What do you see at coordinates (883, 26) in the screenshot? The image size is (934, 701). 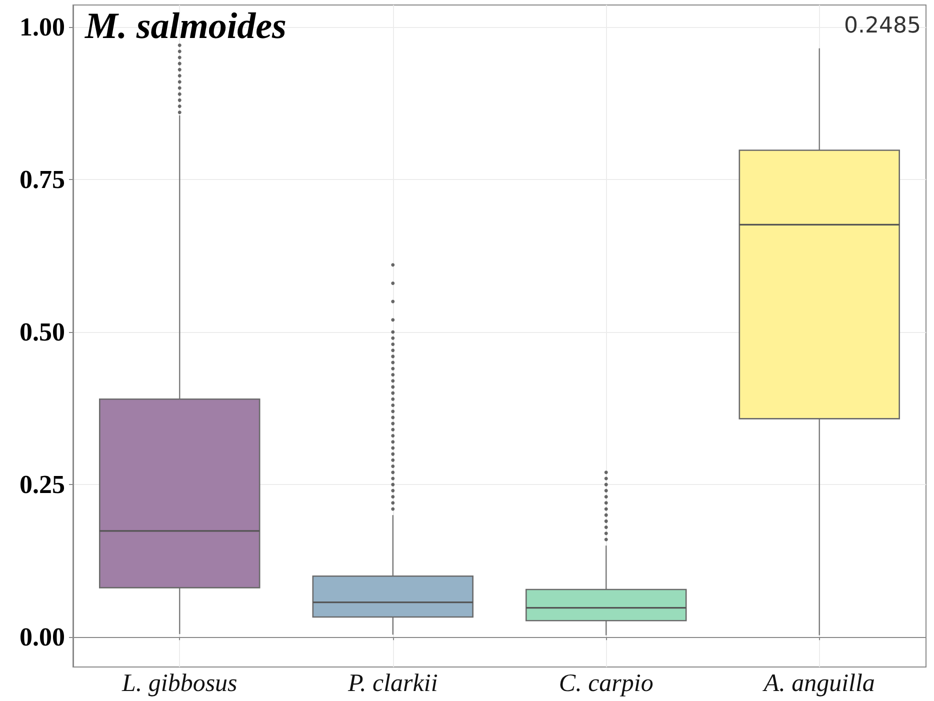 I see `annotation: 0.2485` at bounding box center [883, 26].